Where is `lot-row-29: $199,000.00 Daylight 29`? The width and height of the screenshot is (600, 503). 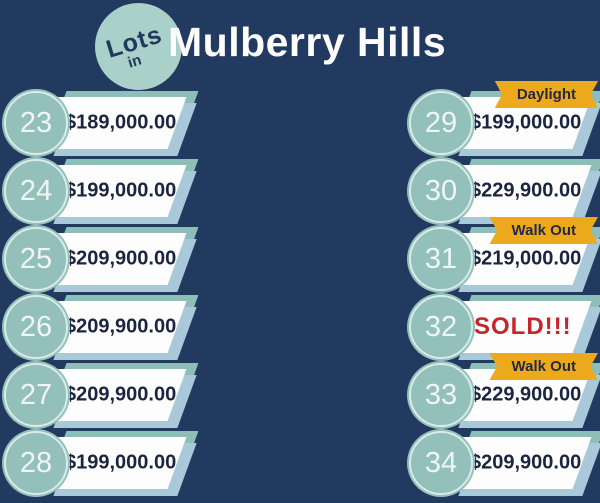 lot-row-29: $199,000.00 Daylight 29 is located at coordinates (503, 119).